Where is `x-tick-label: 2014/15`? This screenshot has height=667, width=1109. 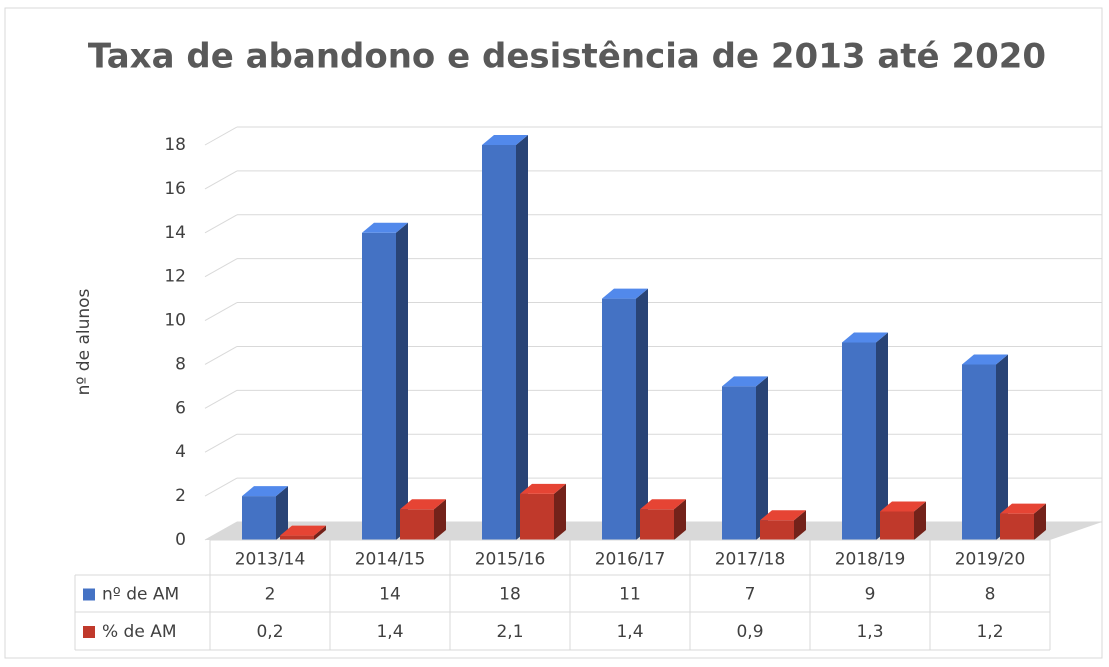
x-tick-label: 2014/15 is located at coordinates (390, 560).